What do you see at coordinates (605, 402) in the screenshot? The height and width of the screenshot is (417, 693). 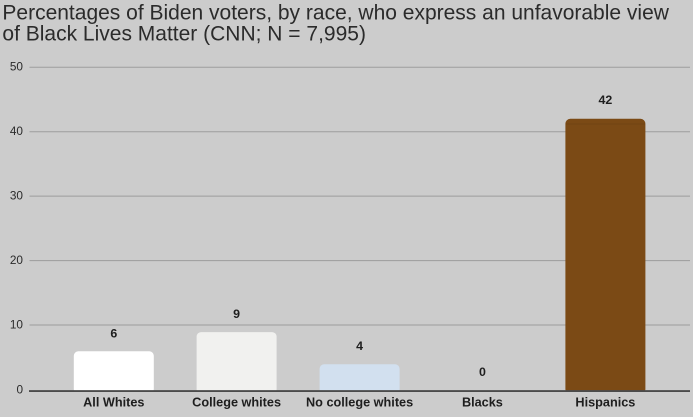 I see `svg-text: Hispanics` at bounding box center [605, 402].